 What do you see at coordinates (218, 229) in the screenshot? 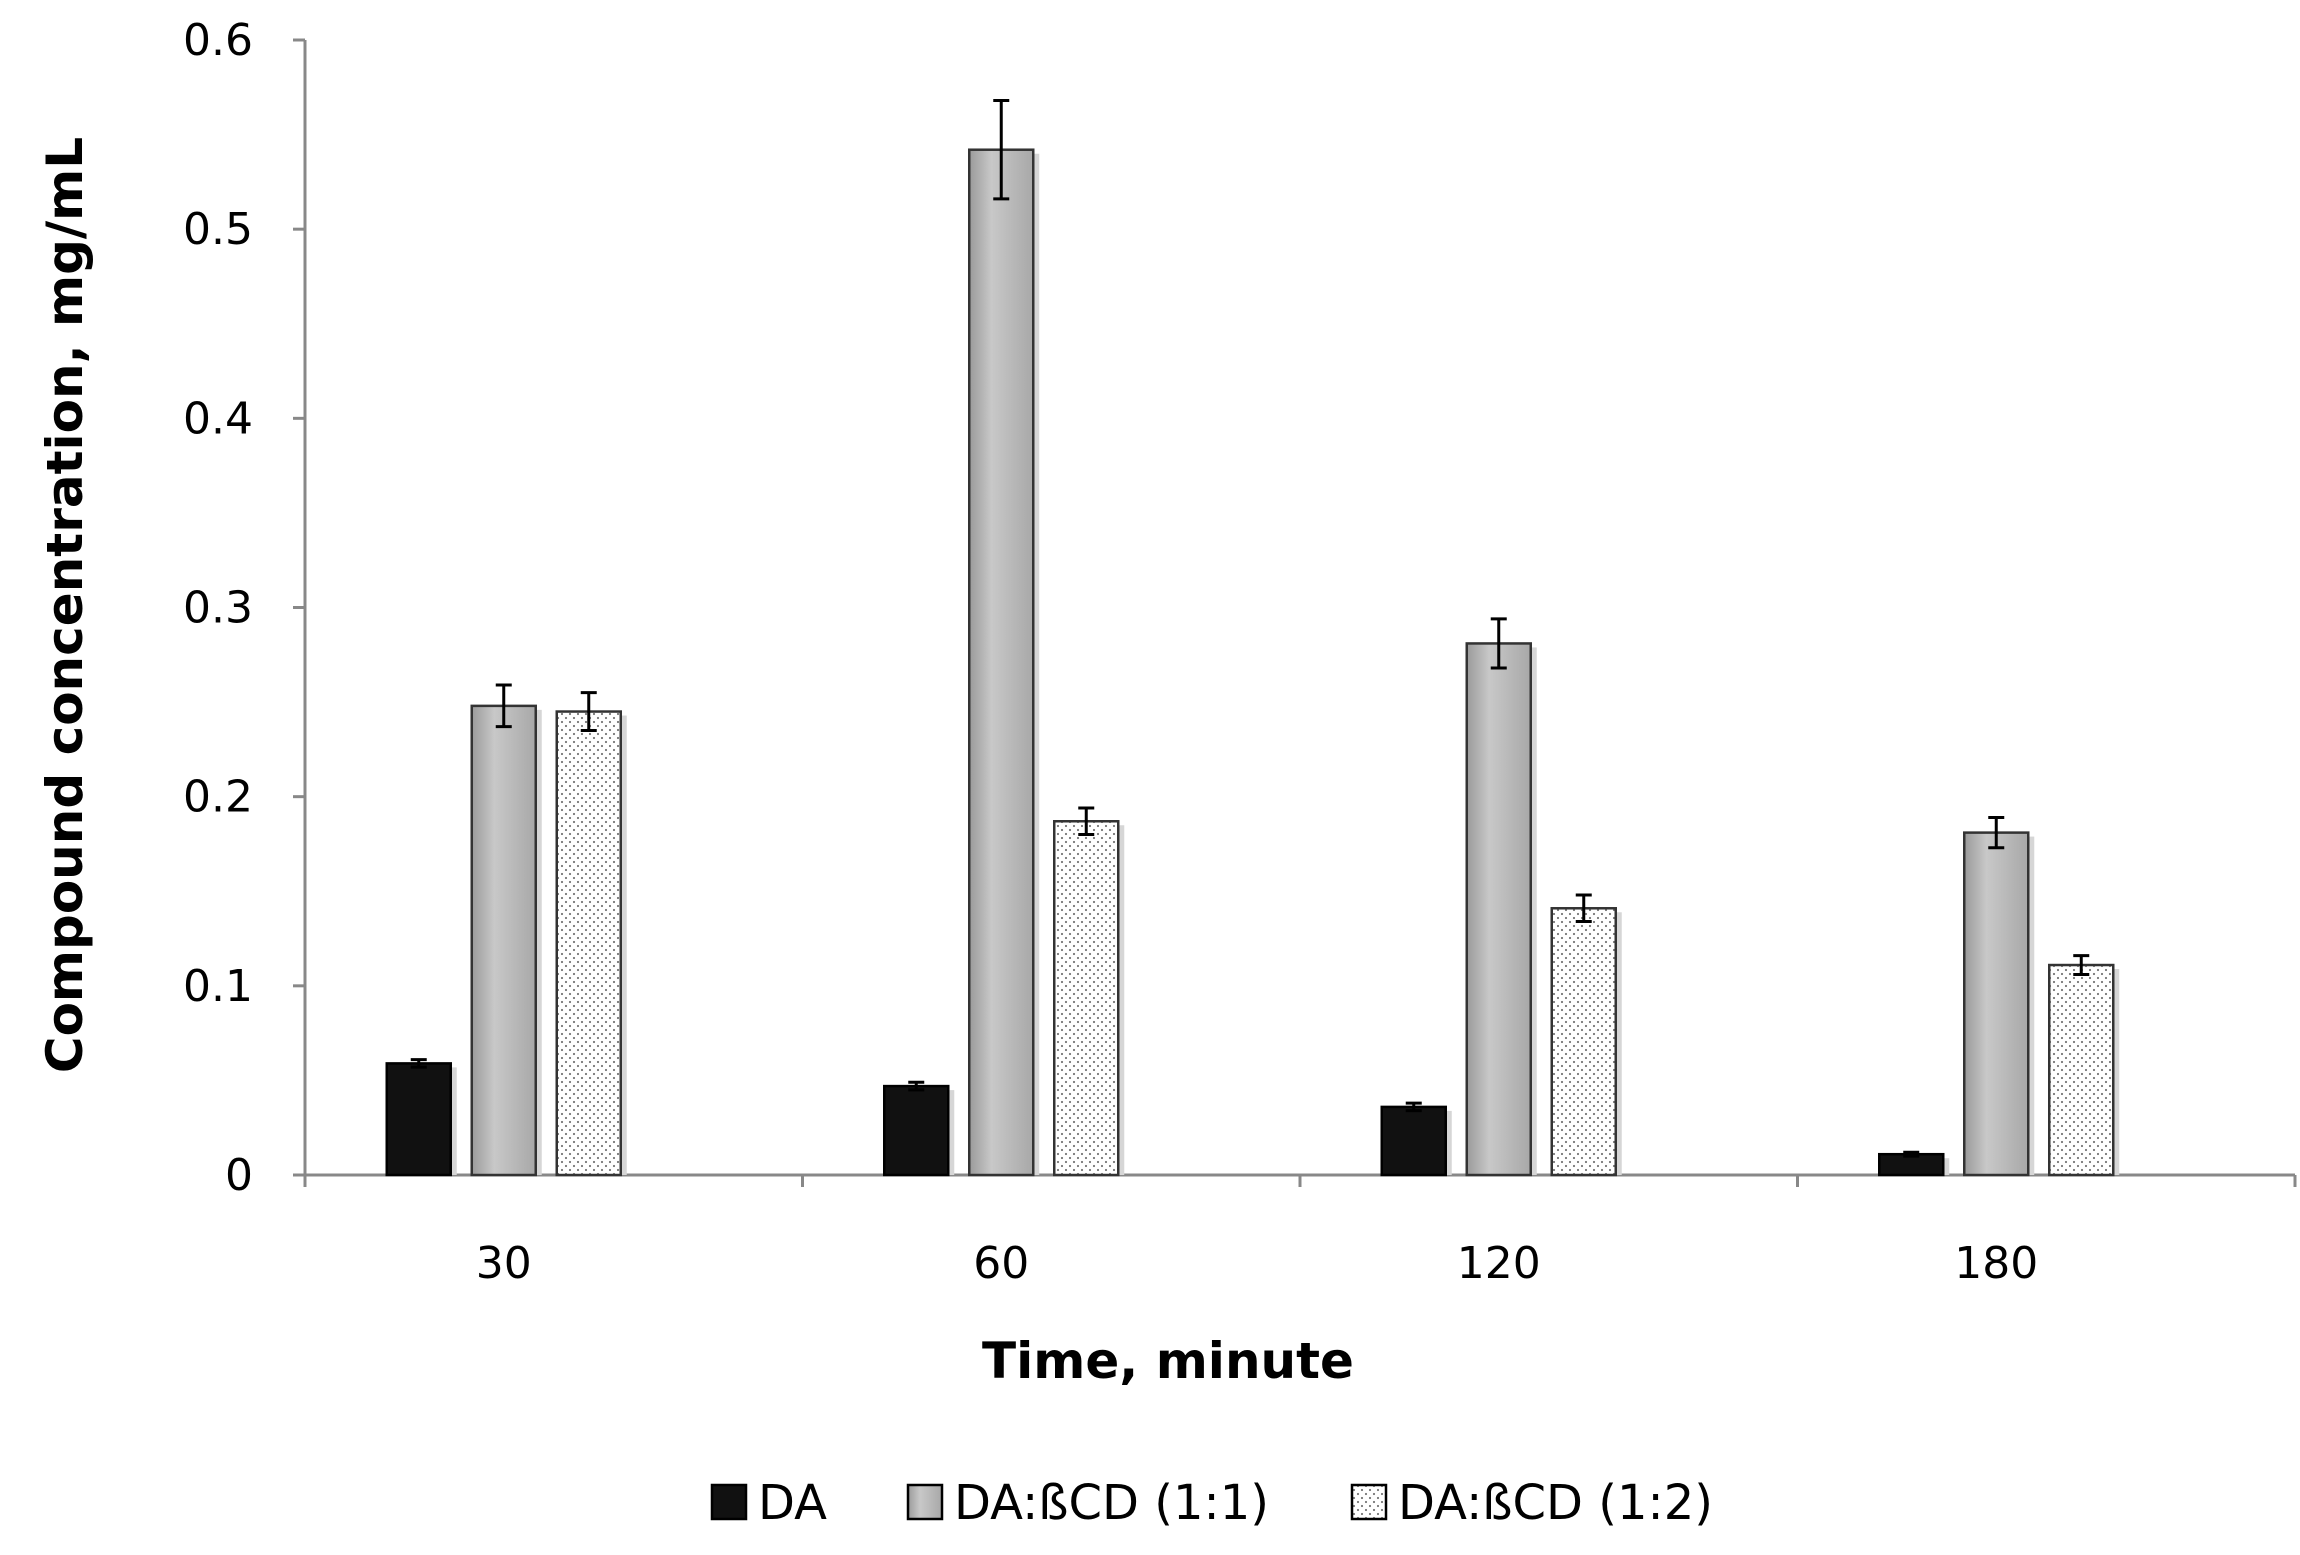
I see `y-tick-label: 0.5` at bounding box center [218, 229].